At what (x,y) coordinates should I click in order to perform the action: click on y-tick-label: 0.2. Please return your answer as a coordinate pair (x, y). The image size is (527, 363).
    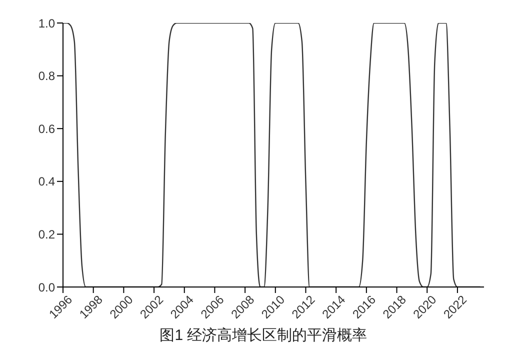
    Looking at the image, I should click on (47, 234).